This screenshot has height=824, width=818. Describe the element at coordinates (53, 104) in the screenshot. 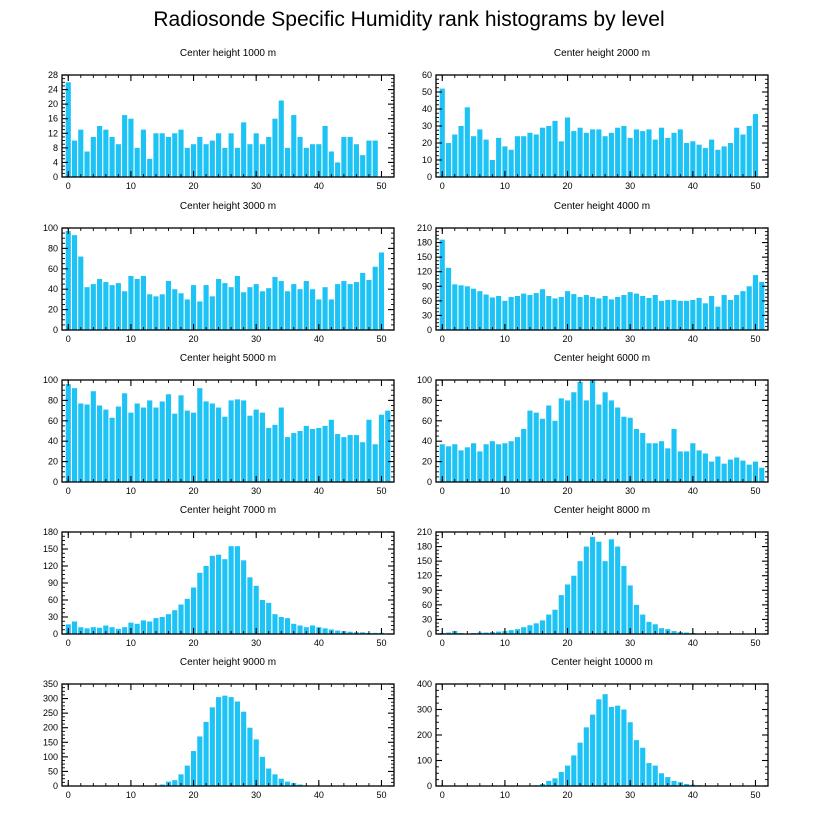

I see `y-tick-label: 20` at that location.